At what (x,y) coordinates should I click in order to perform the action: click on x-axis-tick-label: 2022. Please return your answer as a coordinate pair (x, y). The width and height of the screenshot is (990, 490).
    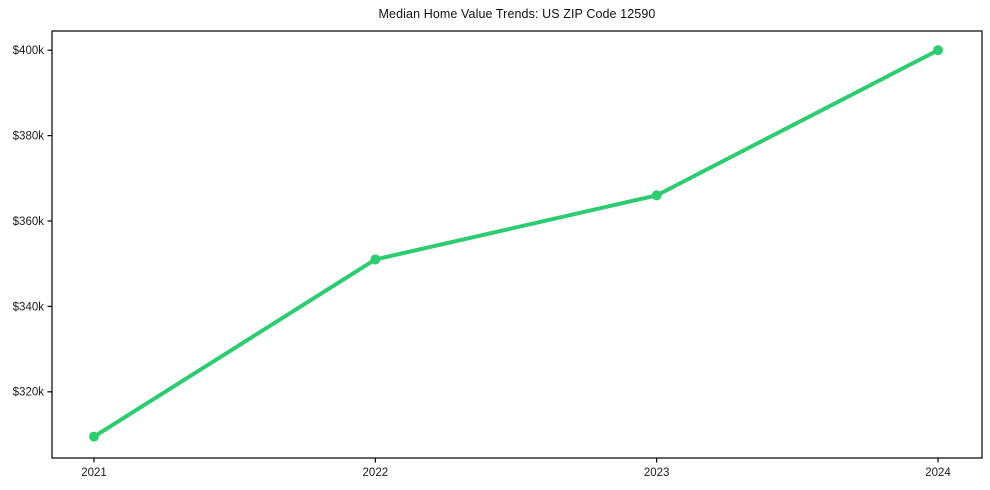
    Looking at the image, I should click on (376, 473).